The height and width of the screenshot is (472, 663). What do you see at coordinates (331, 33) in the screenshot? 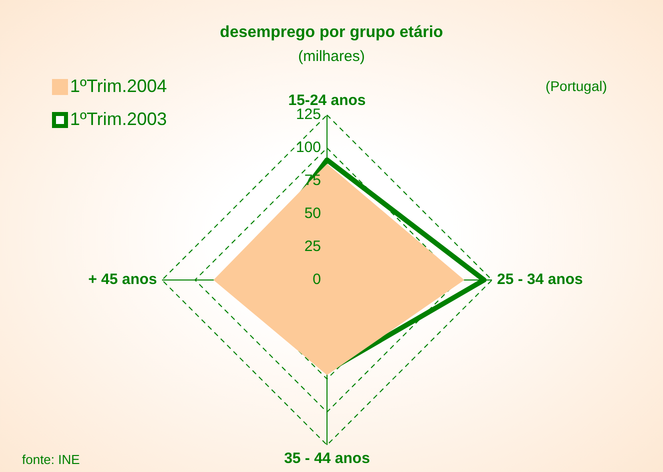
I see `chart-title: desemprego por grupo etário` at bounding box center [331, 33].